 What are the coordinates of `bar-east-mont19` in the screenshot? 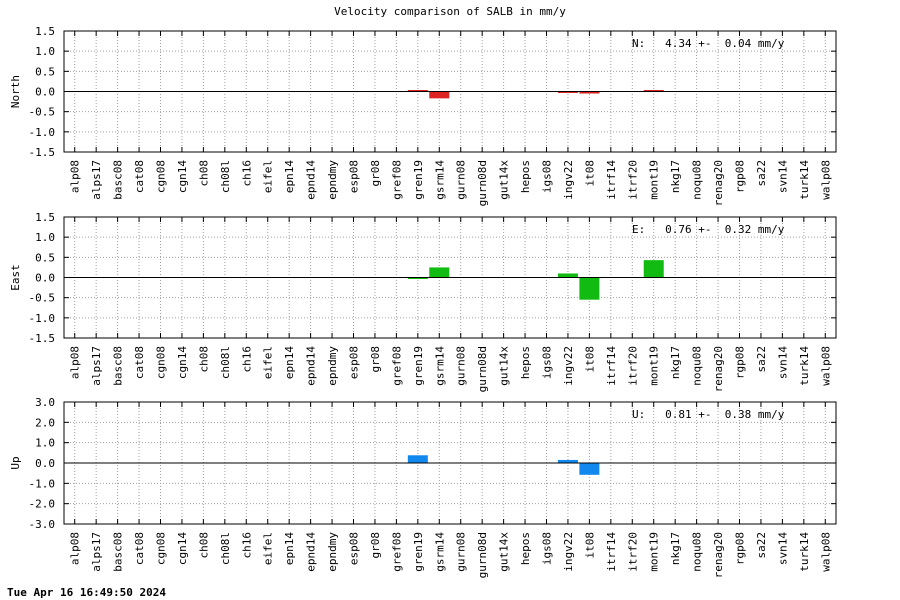 It's located at (653, 269).